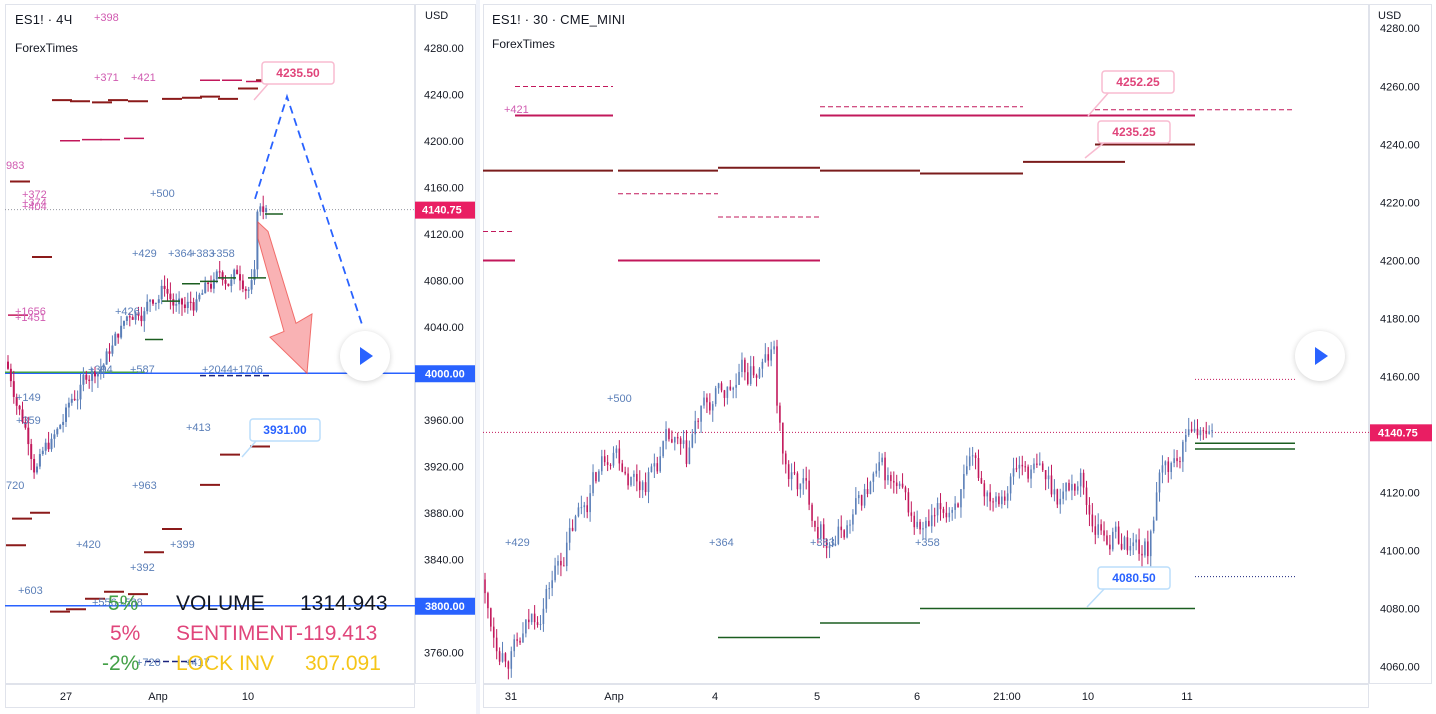 This screenshot has height=714, width=1436. I want to click on play-icon, so click(1321, 356).